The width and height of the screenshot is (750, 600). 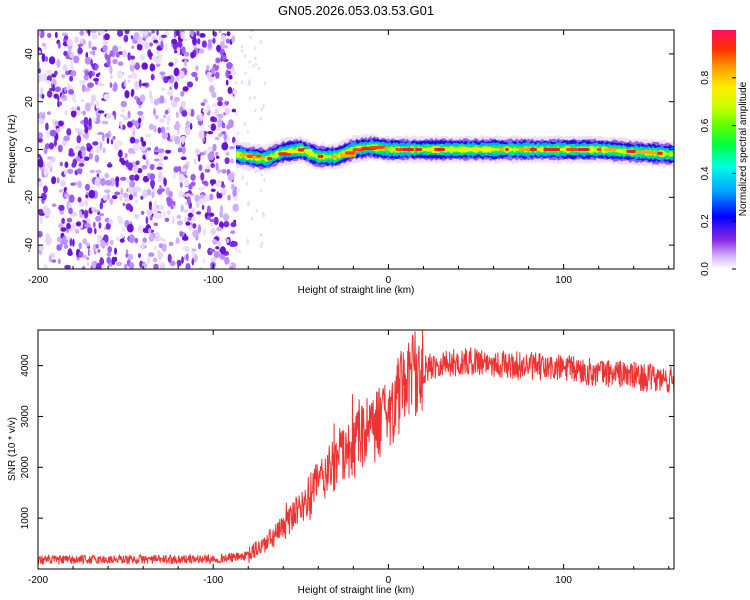 I want to click on spec-xtick-label: -100, so click(x=213, y=280).